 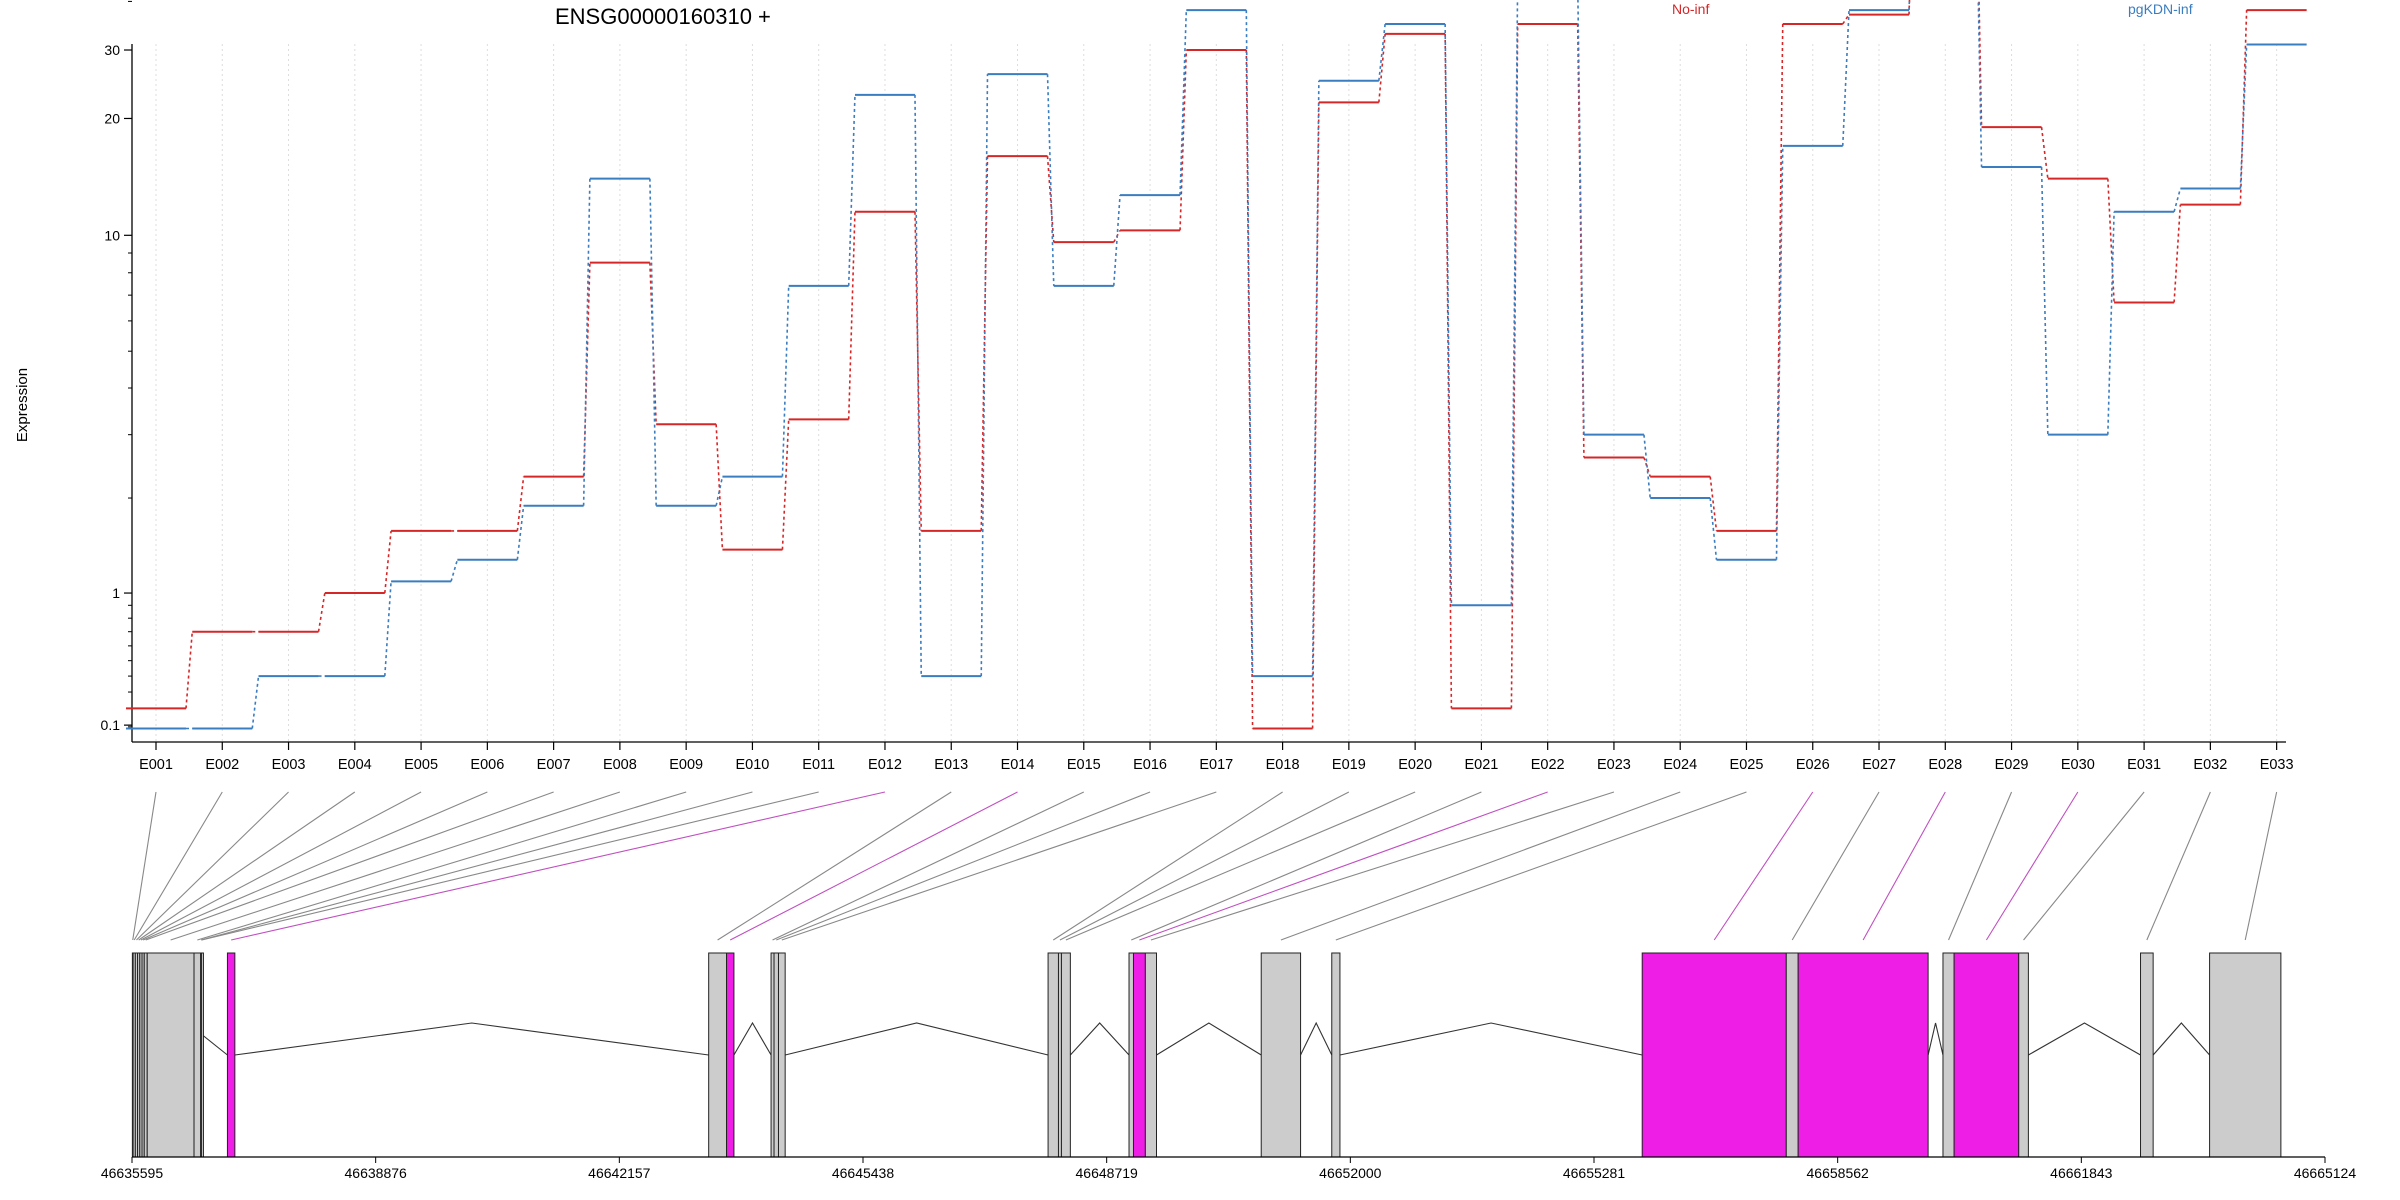 What do you see at coordinates (2081, 1173) in the screenshot?
I see `genomic-tick-label: 46661843` at bounding box center [2081, 1173].